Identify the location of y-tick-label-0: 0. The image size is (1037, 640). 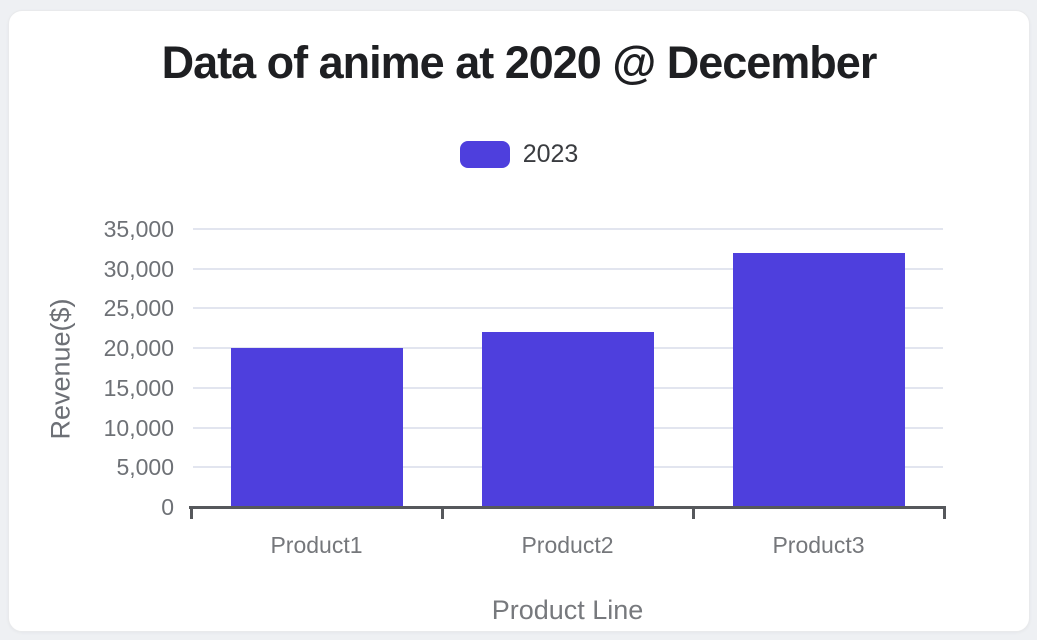
(167, 507).